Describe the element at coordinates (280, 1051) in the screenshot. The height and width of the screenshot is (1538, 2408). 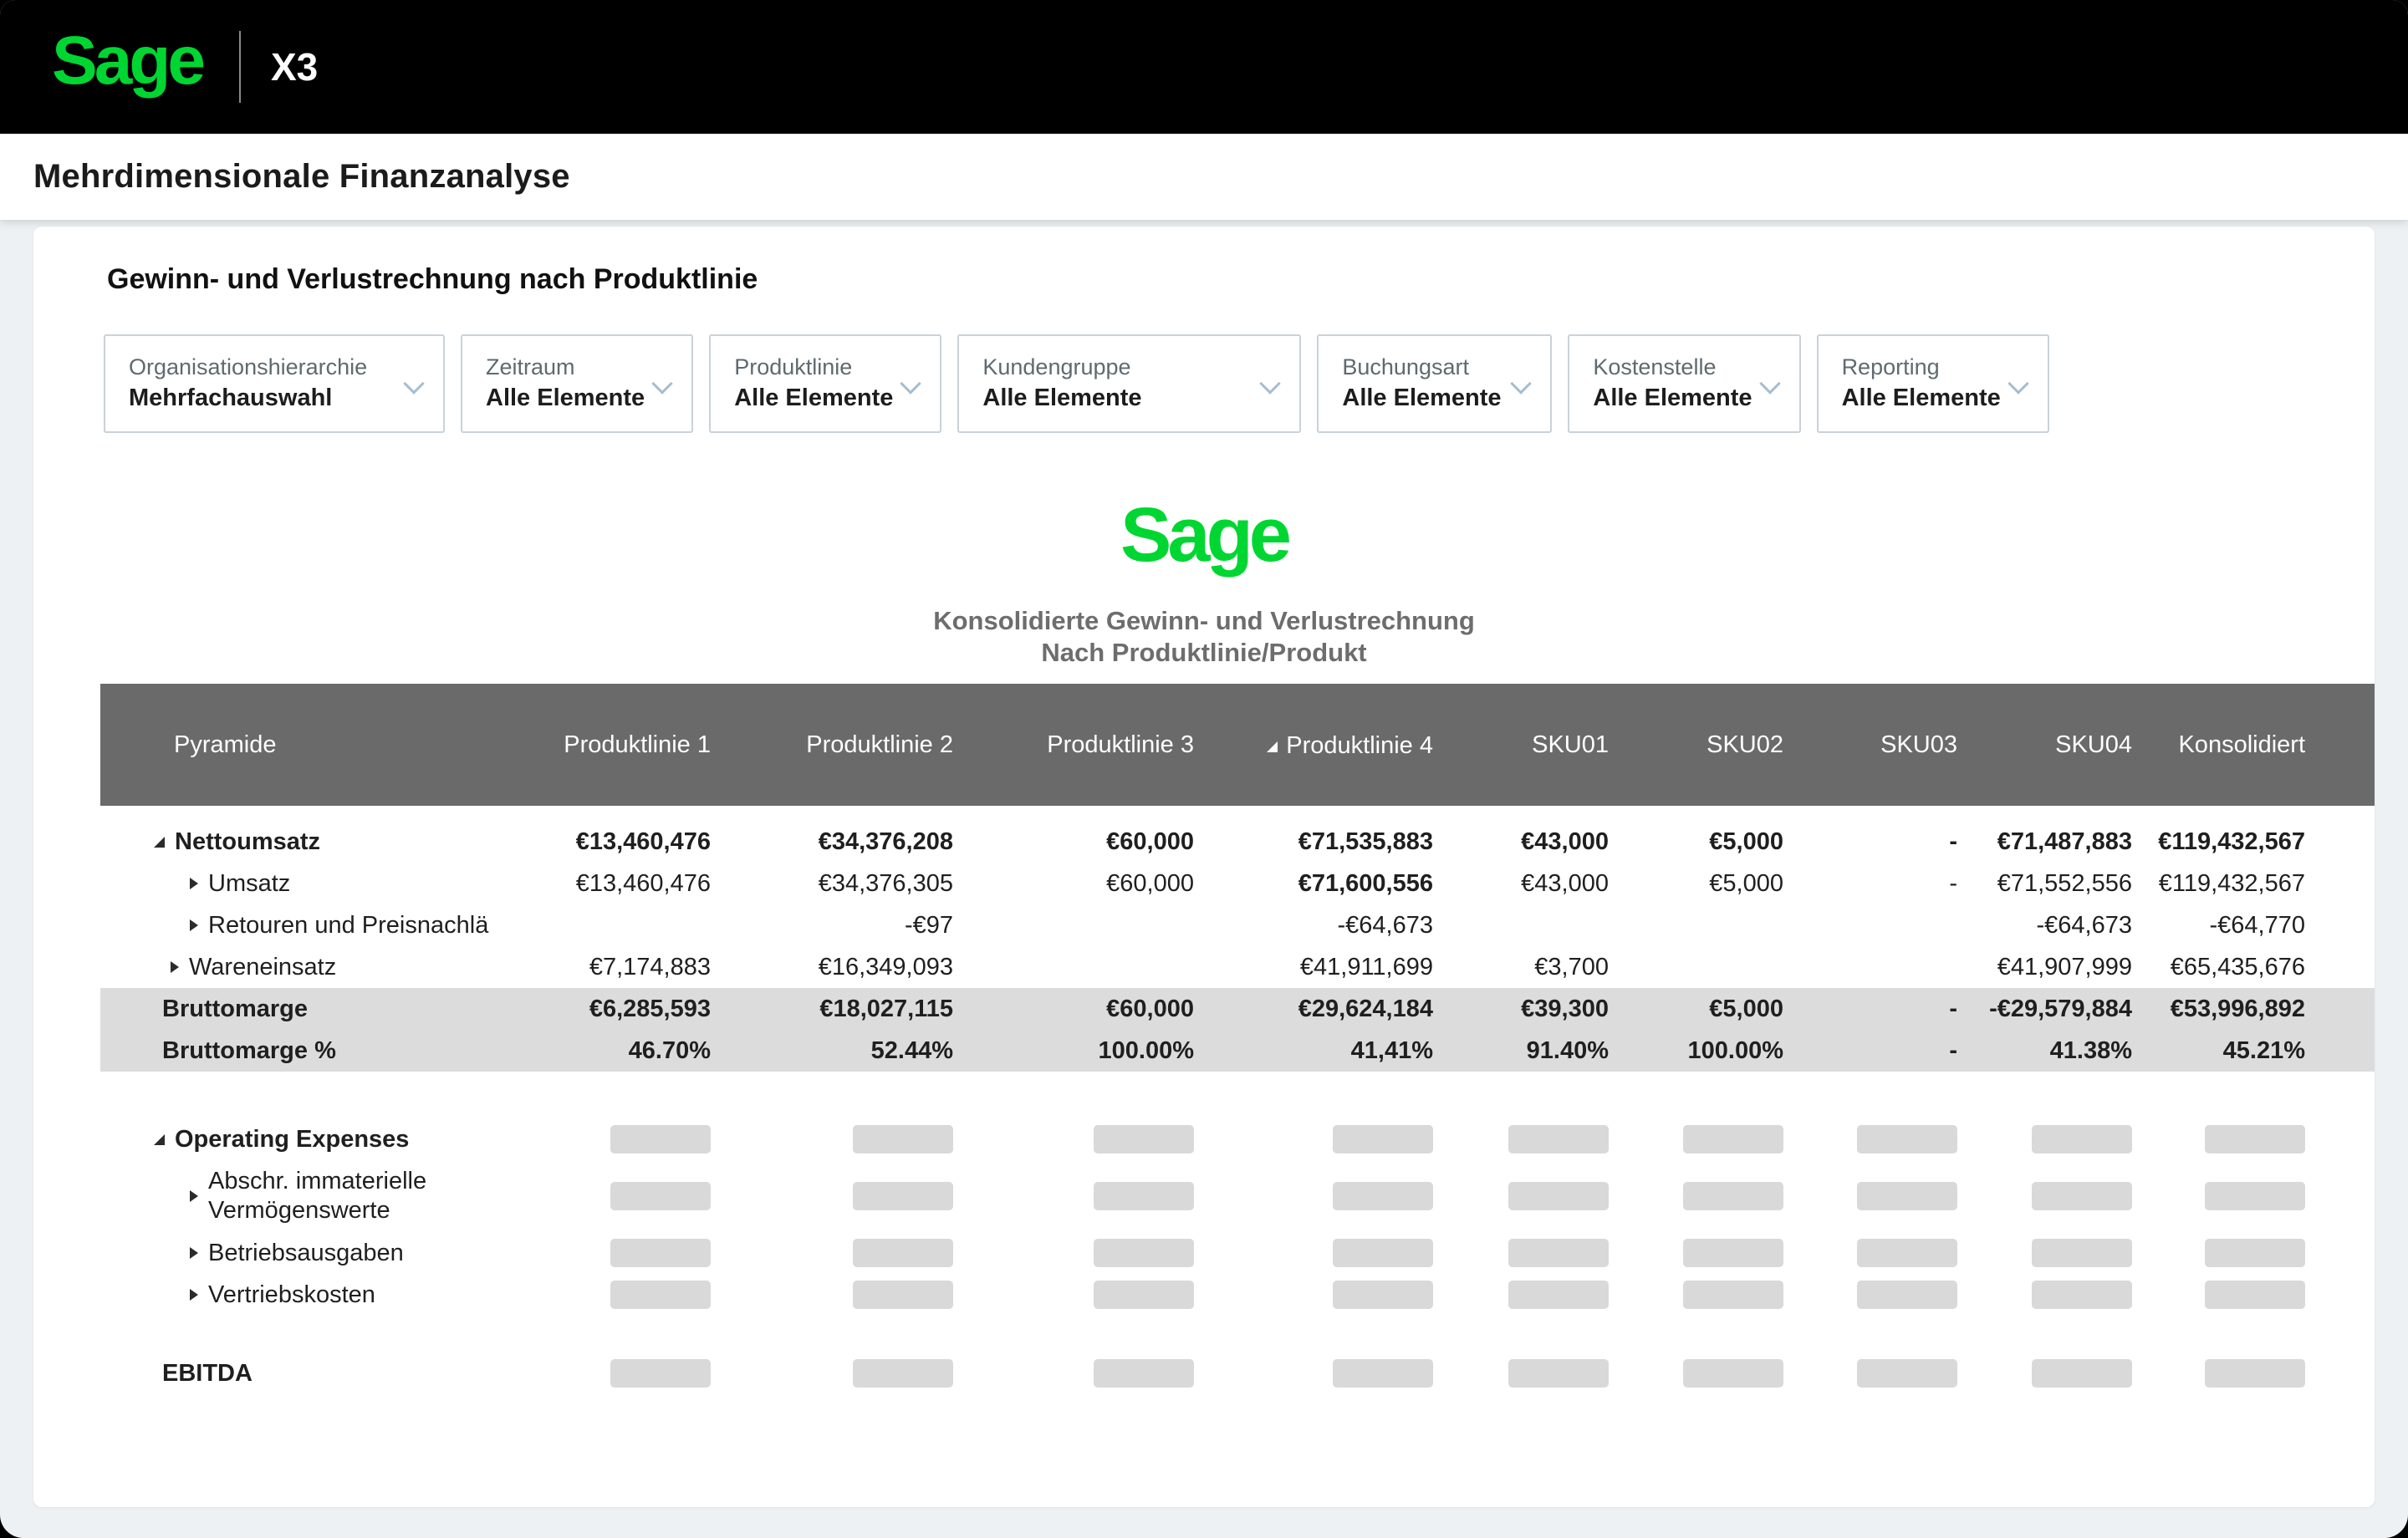
I see `row-label-cell: Bruttomarge %` at that location.